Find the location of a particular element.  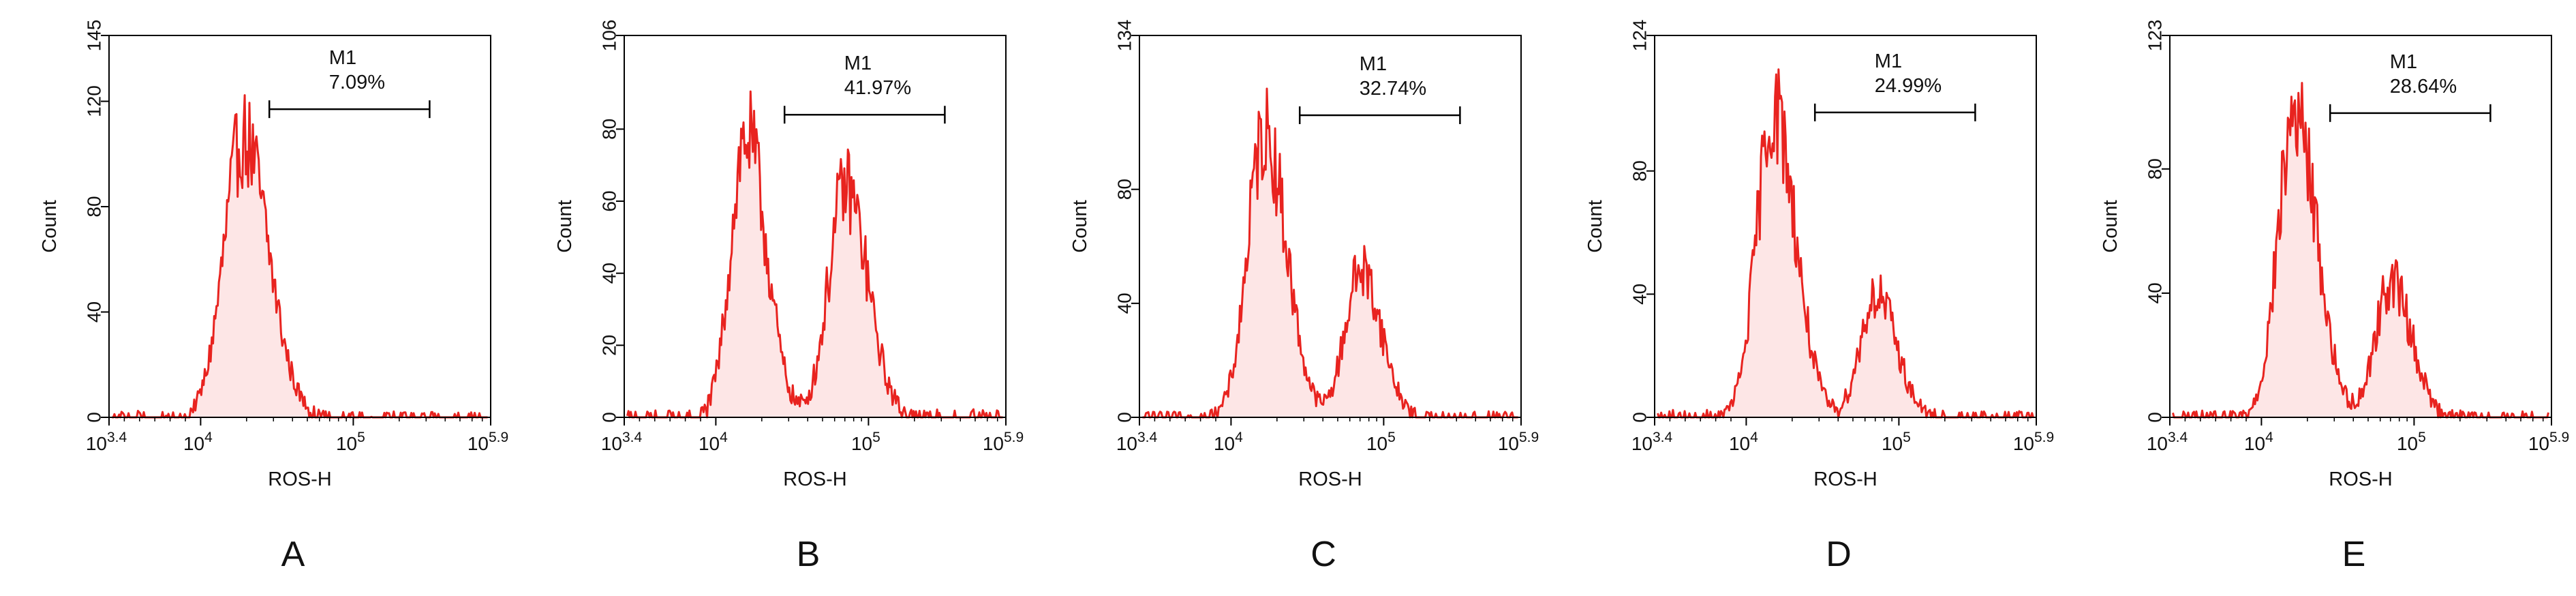

histogram-area-fill is located at coordinates (1330, 253).